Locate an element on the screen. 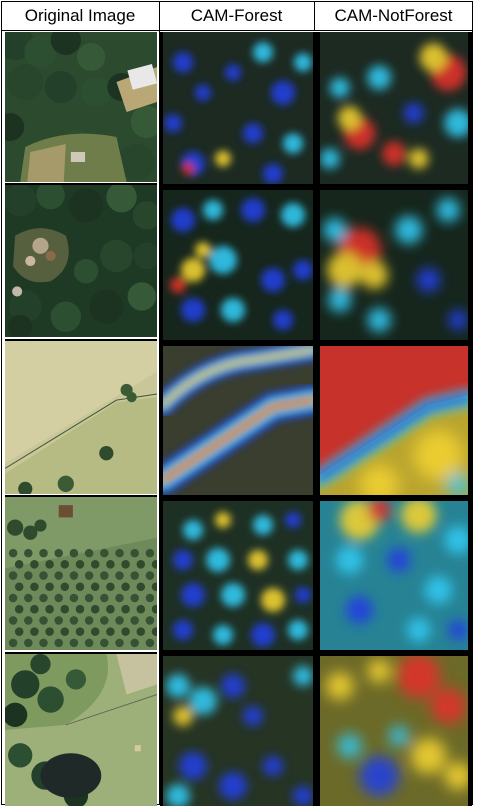  header-cam-forest: CAM-Forest is located at coordinates (236, 15).